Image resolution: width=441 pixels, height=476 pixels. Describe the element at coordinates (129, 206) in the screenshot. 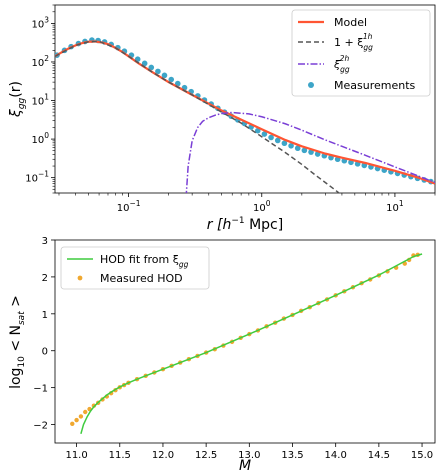

I see `top-x-tick-label: 10⁻¹` at that location.